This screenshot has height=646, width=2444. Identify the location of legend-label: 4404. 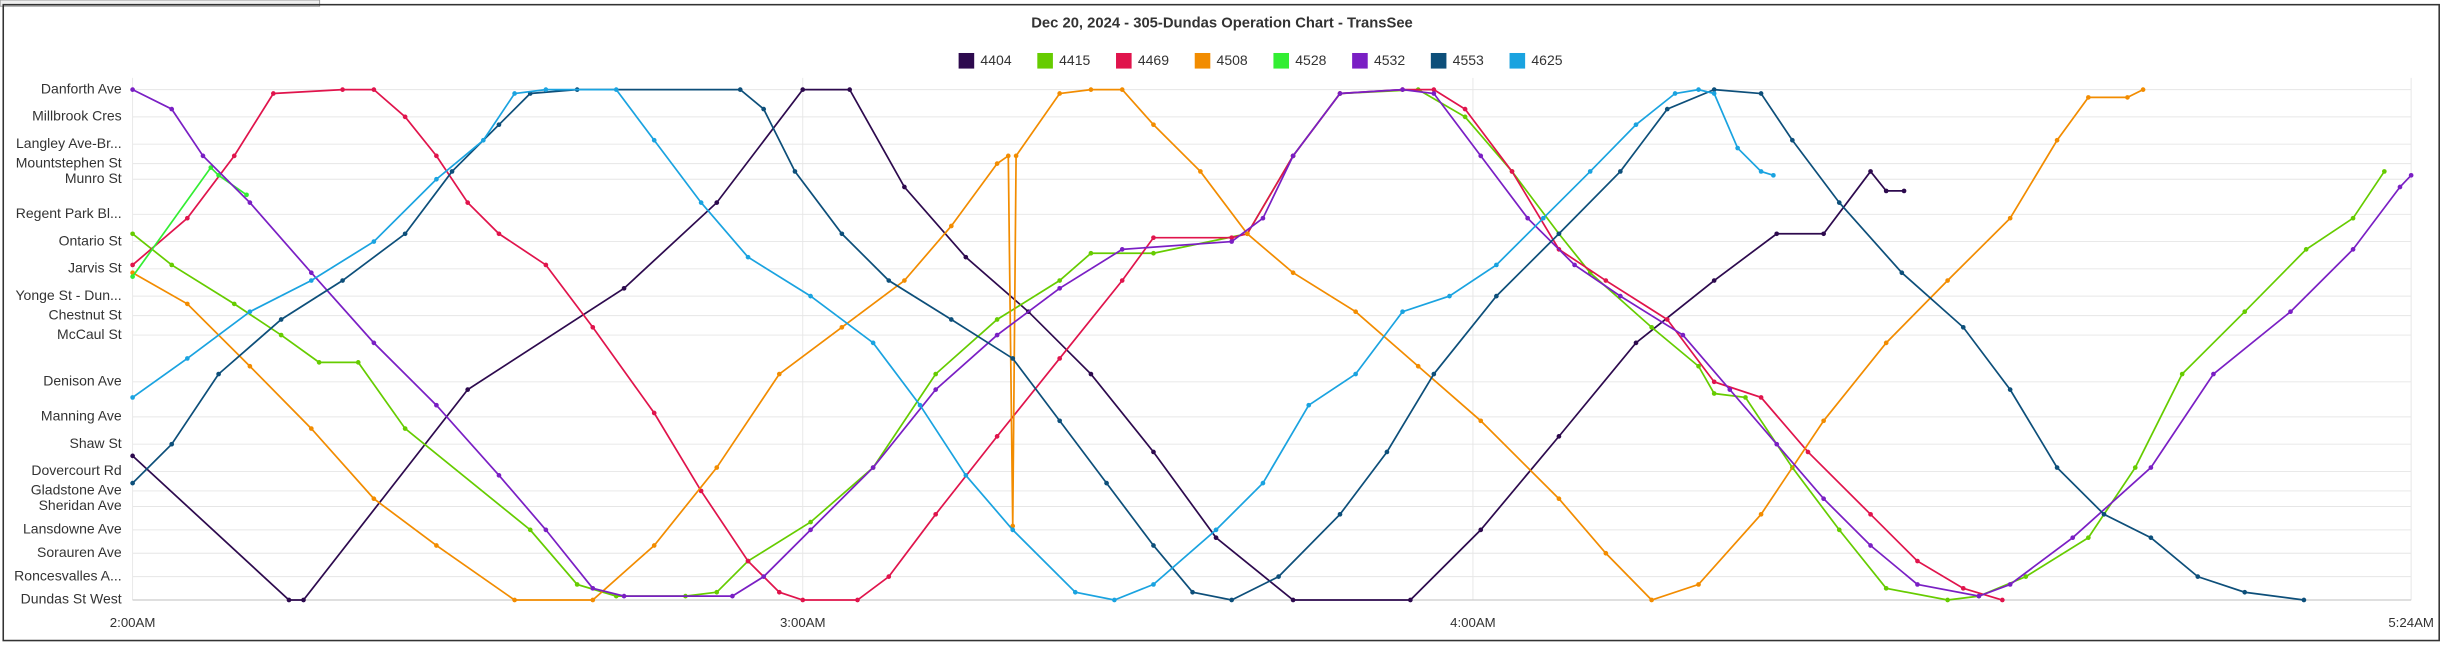
(995, 60).